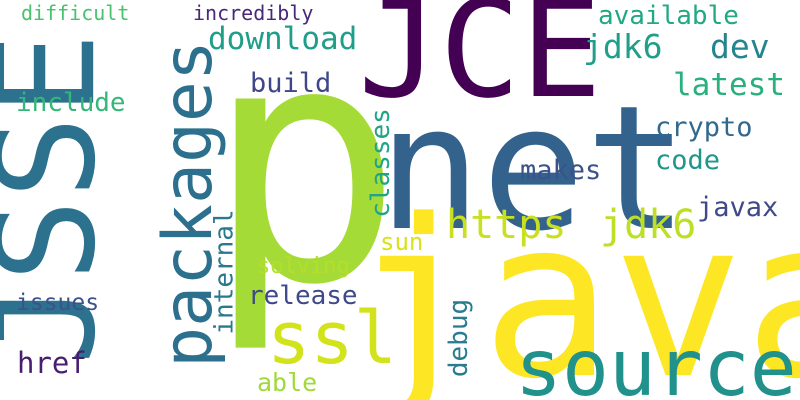 The width and height of the screenshot is (800, 400). I want to click on word-makes: makes, so click(561, 170).